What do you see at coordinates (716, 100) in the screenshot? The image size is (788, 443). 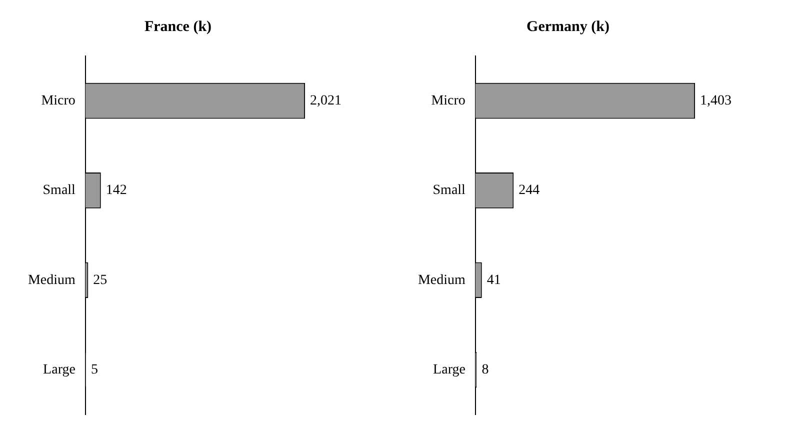 I see `data-label: 1,403` at bounding box center [716, 100].